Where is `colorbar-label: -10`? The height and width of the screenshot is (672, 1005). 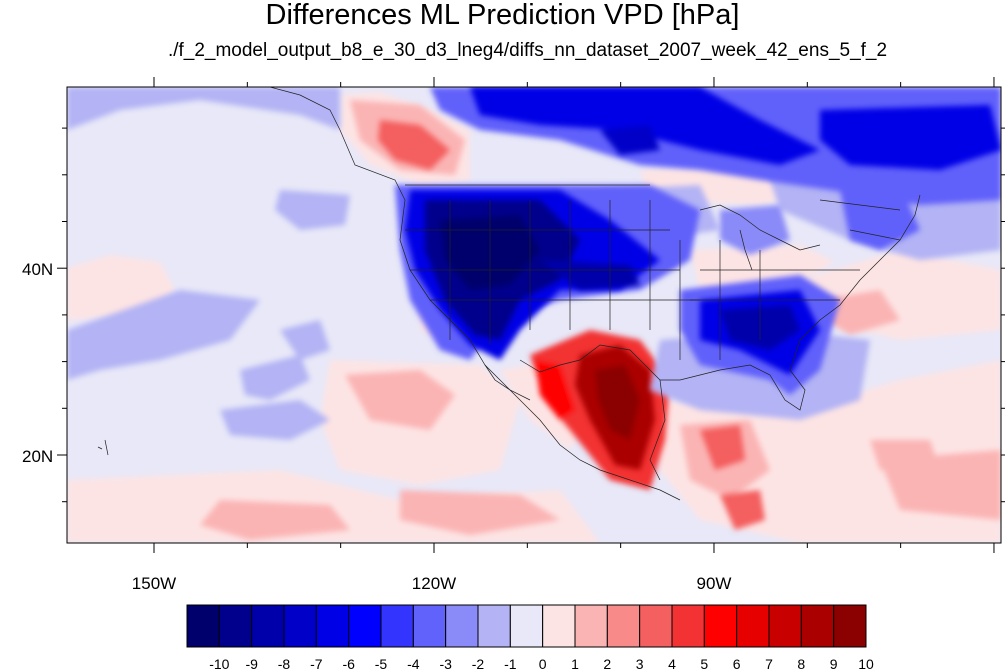
colorbar-label: -10 is located at coordinates (219, 664).